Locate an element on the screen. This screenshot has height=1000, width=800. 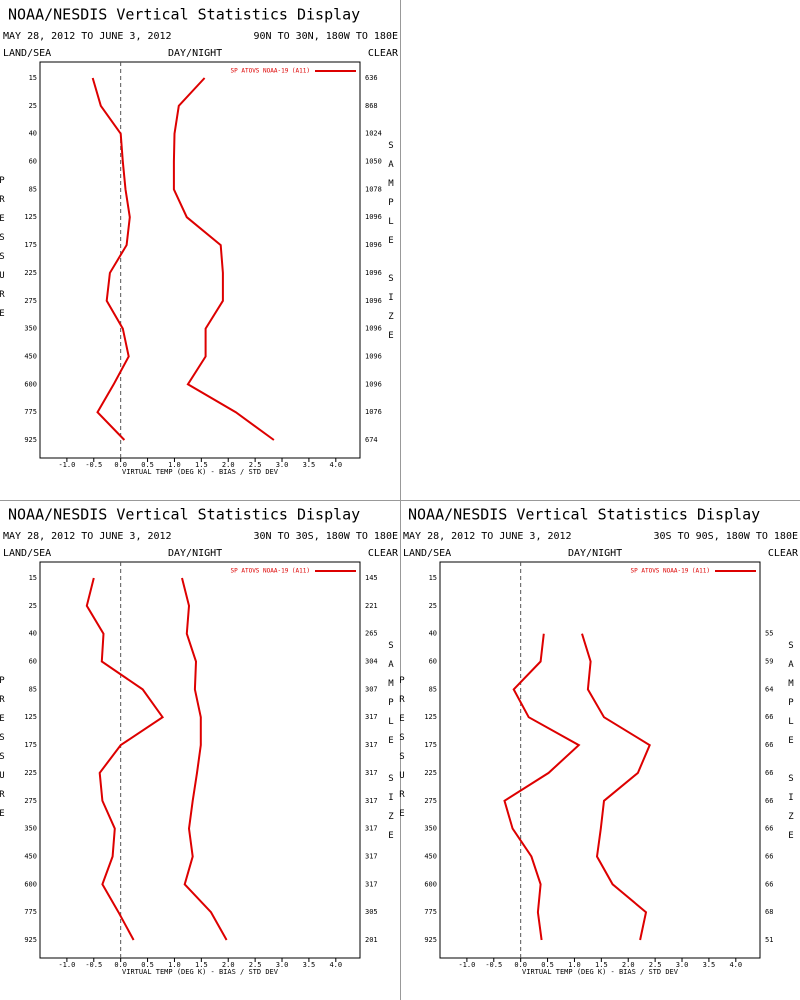
sample-size: 64 is located at coordinates (769, 689).